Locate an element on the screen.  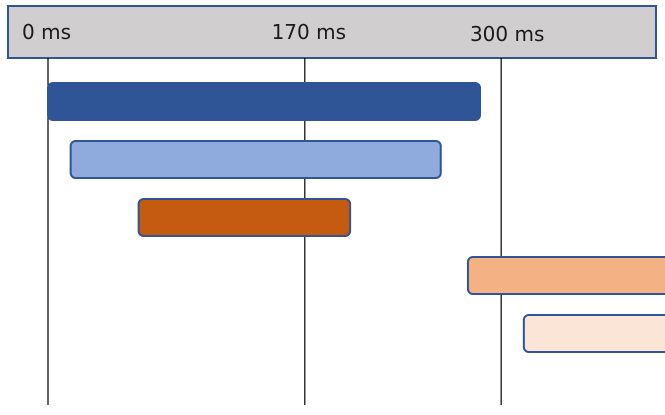
timeline-tick-labels: 0 ms 170 ms 300 ms is located at coordinates (283, 33).